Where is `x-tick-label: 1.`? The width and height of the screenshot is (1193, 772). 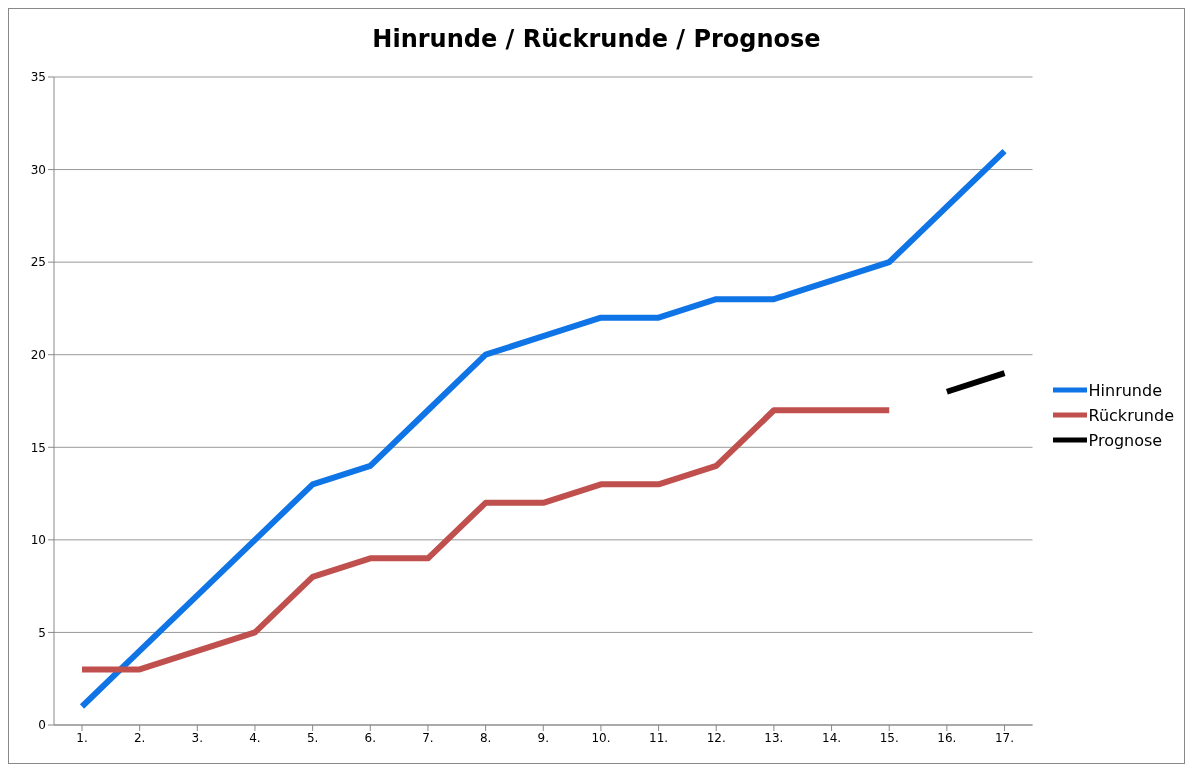 x-tick-label: 1. is located at coordinates (82, 737).